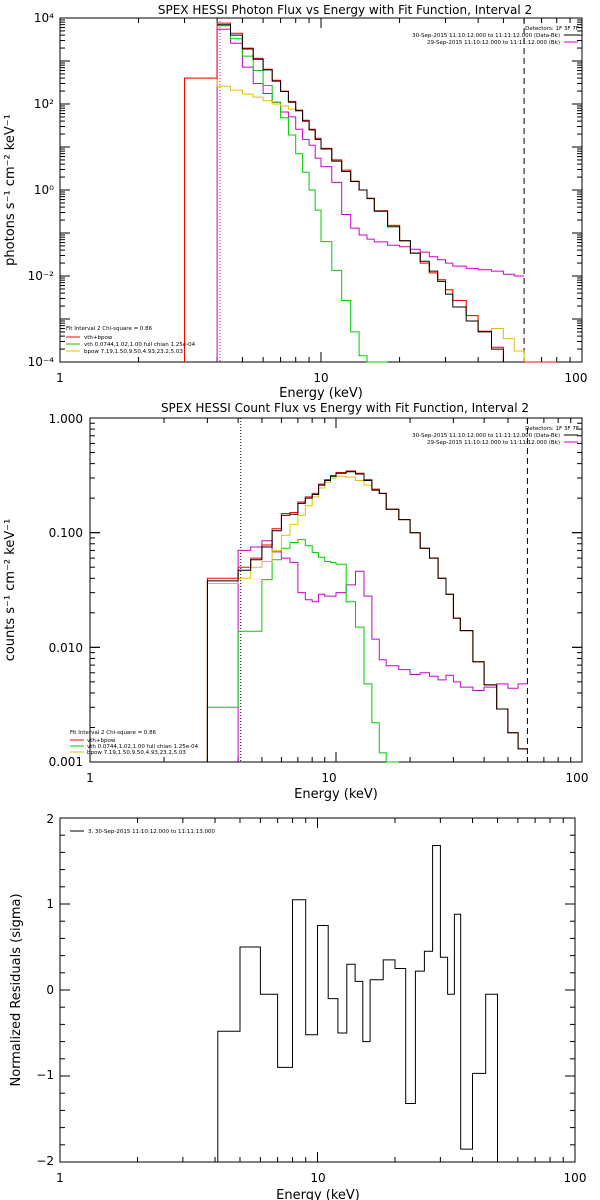  I want to click on photon-y-tick-labels: 10⁻⁴ 10⁻² 10⁰ 10² 10⁴, so click(41, 190).